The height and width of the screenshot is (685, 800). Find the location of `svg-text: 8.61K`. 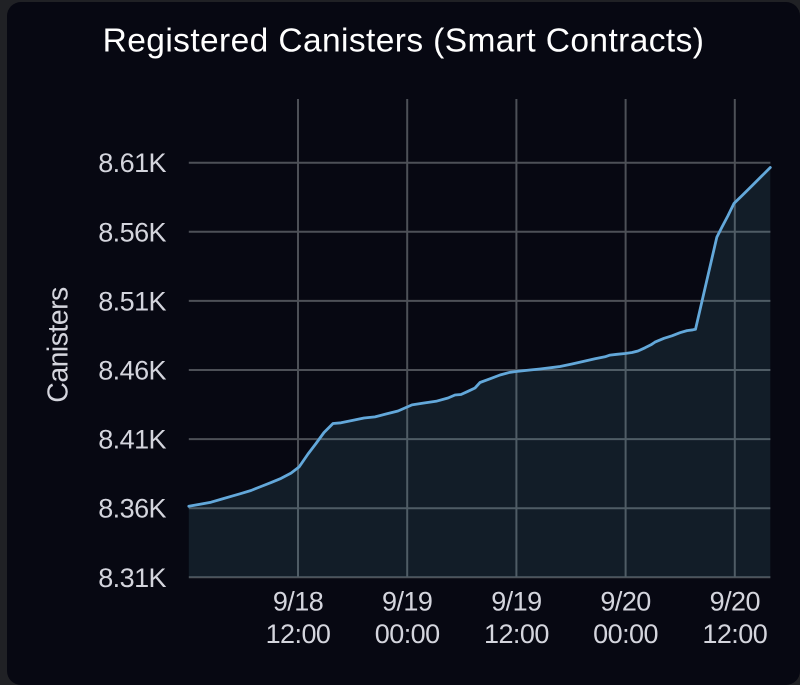

svg-text: 8.61K is located at coordinates (132, 163).